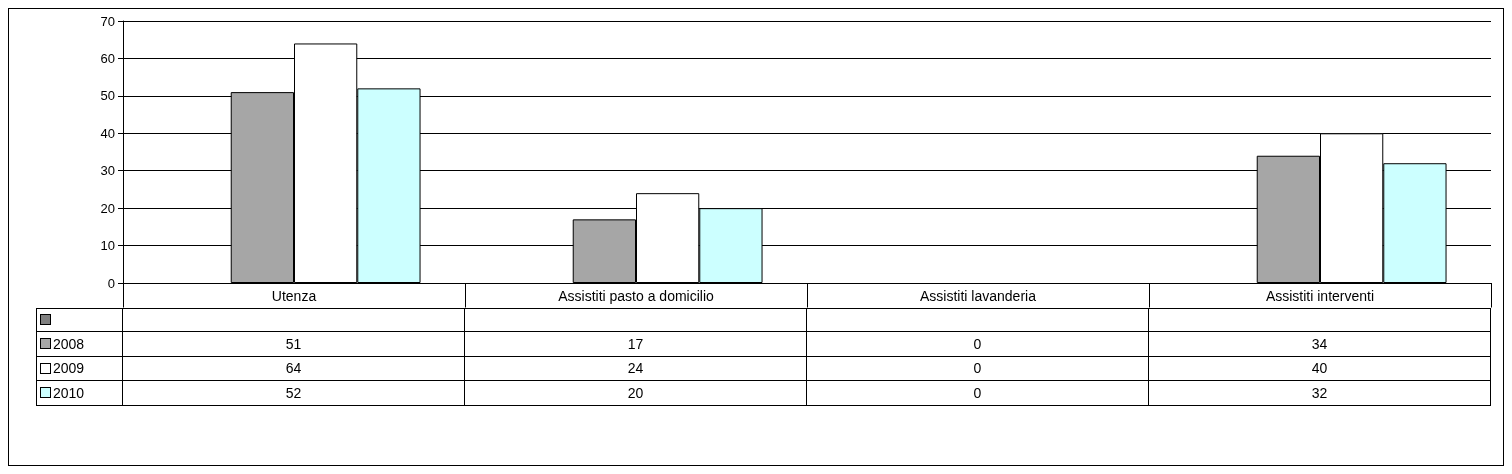 The height and width of the screenshot is (474, 1512). I want to click on data-label: 34, so click(1320, 344).